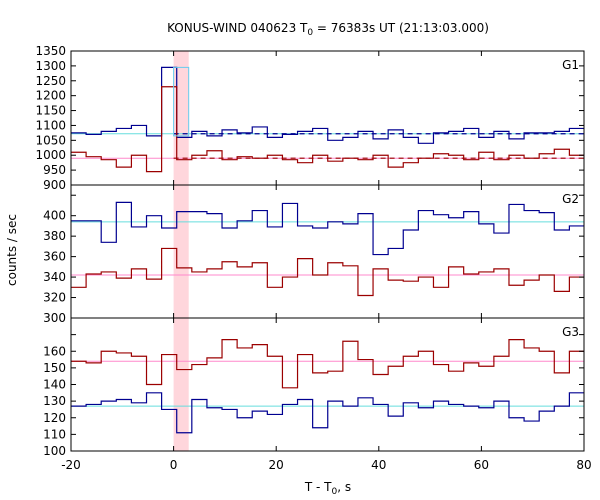 The width and height of the screenshot is (600, 500). I want to click on y-tick-label-g3-160: 160, so click(54, 351).